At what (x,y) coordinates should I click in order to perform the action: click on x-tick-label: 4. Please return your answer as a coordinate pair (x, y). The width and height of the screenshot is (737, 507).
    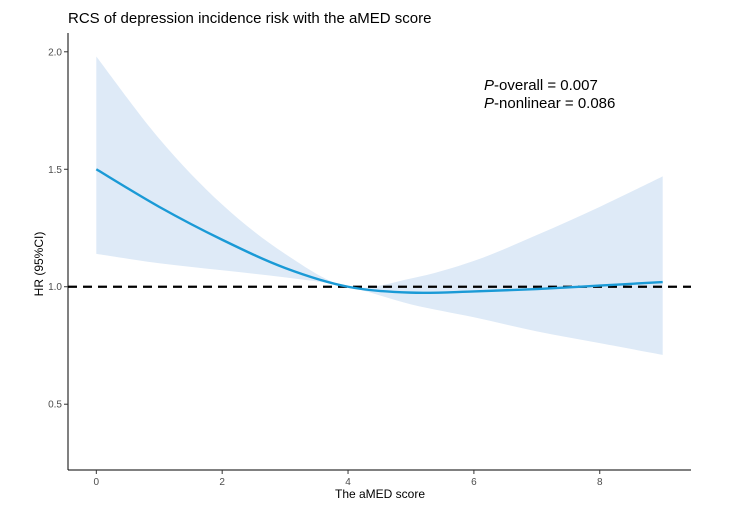
    Looking at the image, I should click on (348, 482).